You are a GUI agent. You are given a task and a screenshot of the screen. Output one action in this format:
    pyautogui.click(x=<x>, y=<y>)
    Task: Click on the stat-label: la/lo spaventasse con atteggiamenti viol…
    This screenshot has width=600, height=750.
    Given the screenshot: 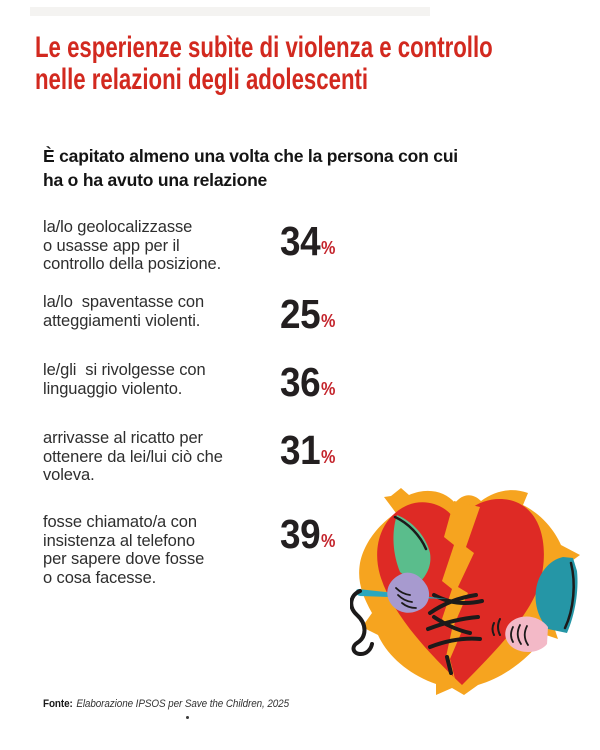 What is the action you would take?
    pyautogui.click(x=124, y=311)
    